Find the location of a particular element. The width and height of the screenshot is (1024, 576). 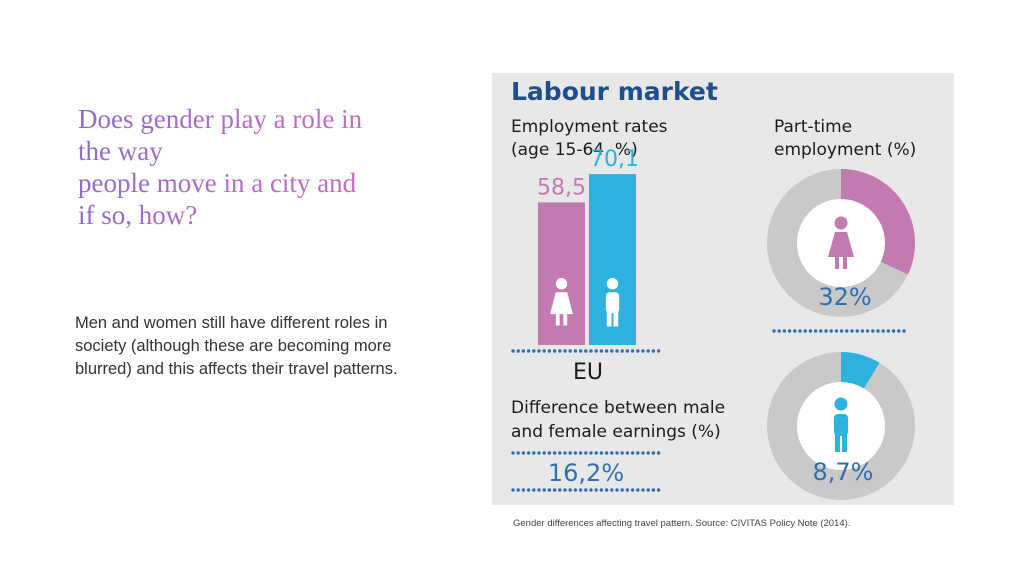

title-line: Does gender play a role in is located at coordinates (220, 119).